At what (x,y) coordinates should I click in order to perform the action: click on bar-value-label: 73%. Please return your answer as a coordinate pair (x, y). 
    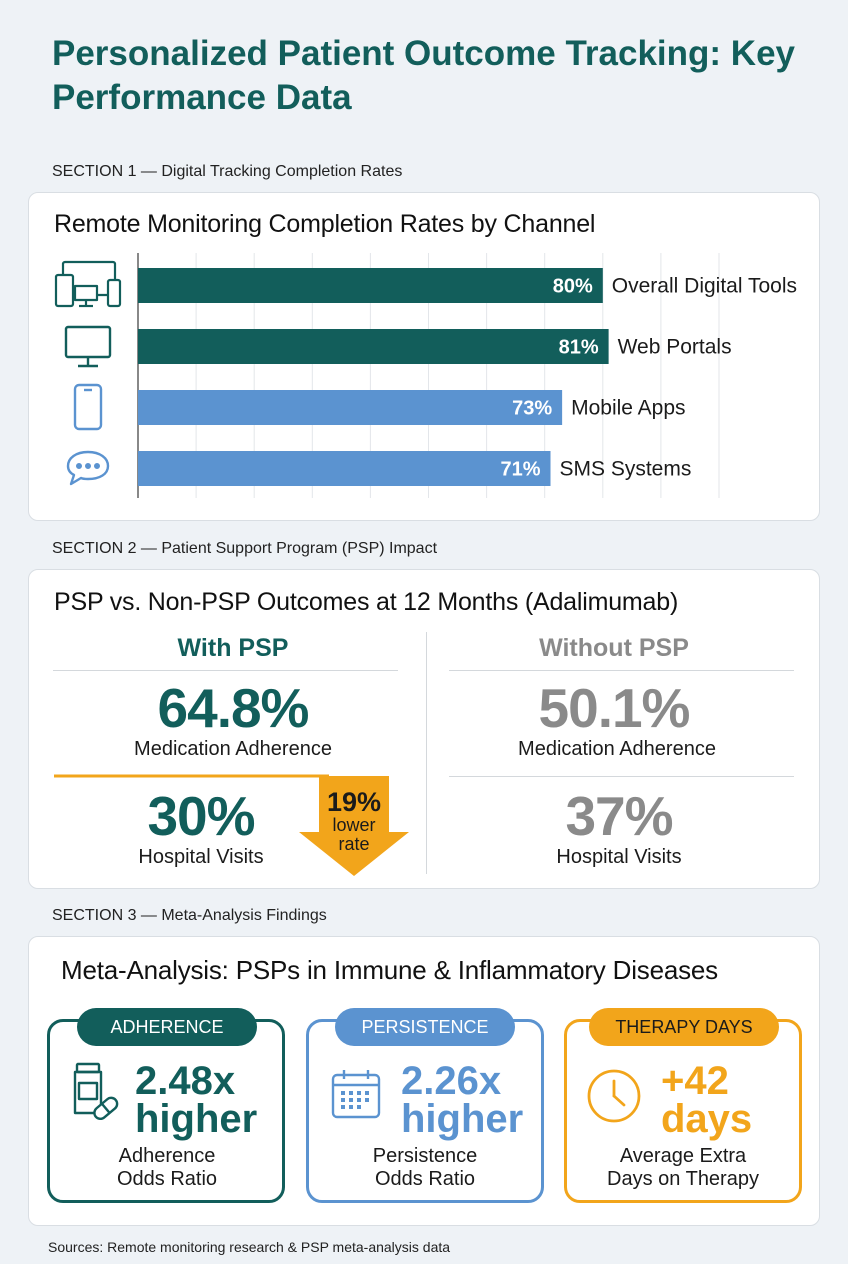
    Looking at the image, I should click on (532, 409).